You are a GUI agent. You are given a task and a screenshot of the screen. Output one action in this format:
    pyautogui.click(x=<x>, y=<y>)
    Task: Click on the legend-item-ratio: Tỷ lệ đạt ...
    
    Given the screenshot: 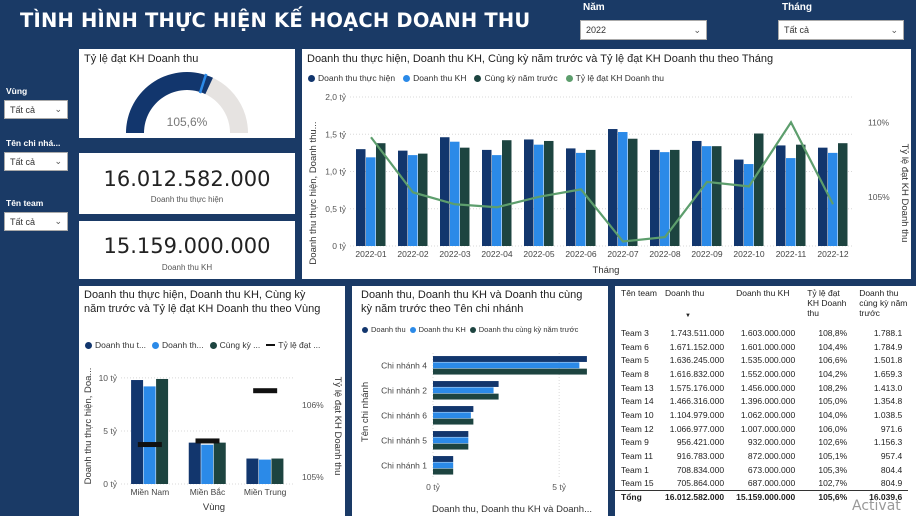 What is the action you would take?
    pyautogui.click(x=293, y=345)
    